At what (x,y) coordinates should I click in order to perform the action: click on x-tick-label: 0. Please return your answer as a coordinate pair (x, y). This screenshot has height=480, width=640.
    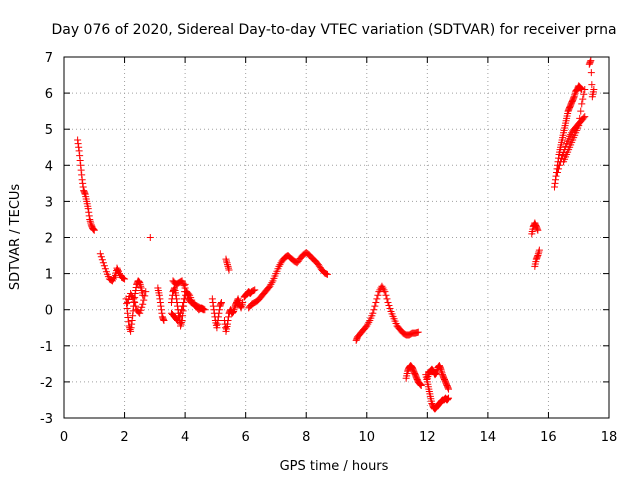
    Looking at the image, I should click on (64, 437).